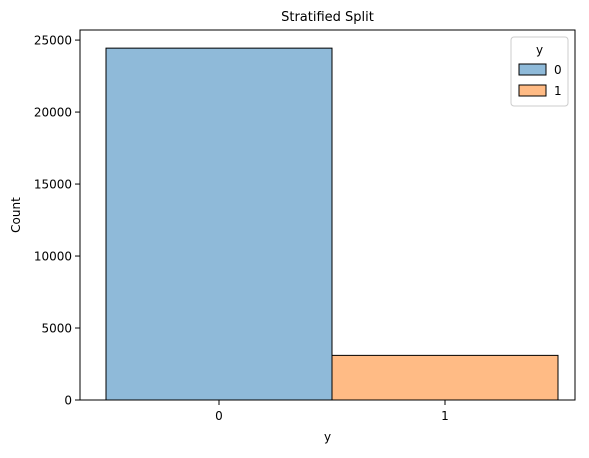 This screenshot has height=458, width=589. Describe the element at coordinates (68, 401) in the screenshot. I see `y-tick-label: 0` at that location.